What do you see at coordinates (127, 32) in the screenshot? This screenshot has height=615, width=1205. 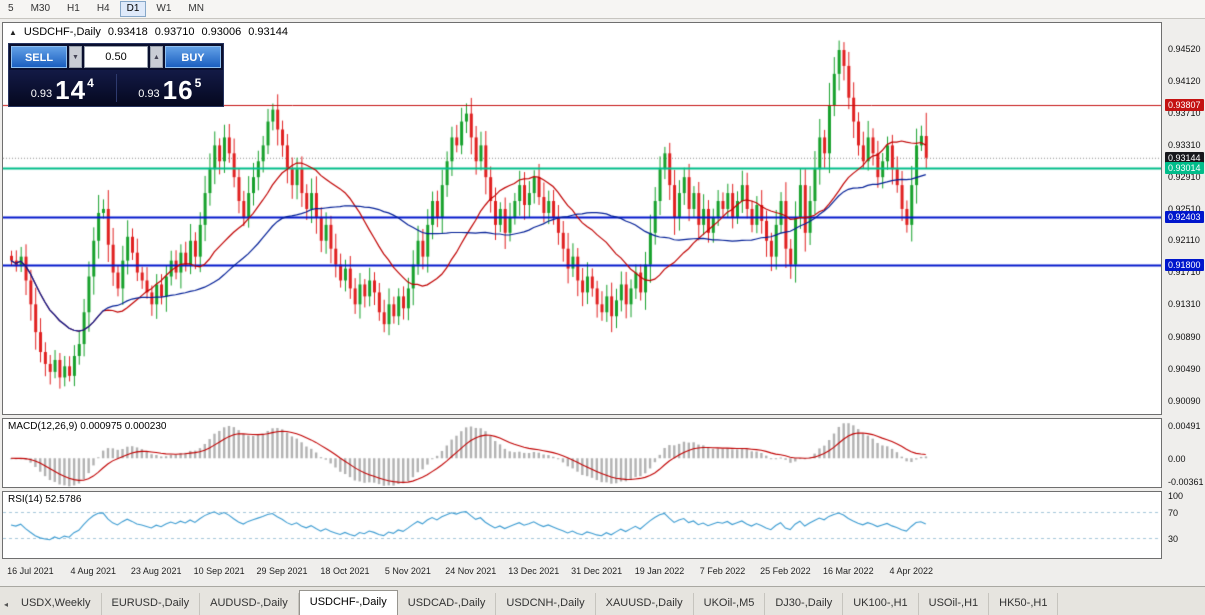 I see `chart-open-value: 0.93418` at bounding box center [127, 32].